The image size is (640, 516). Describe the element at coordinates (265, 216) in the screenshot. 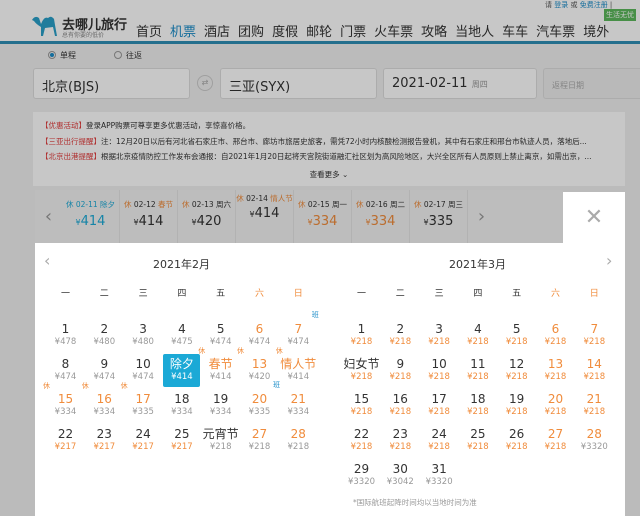

I see `date-strip-item: 休 02-14 情人节 ¥414` at that location.